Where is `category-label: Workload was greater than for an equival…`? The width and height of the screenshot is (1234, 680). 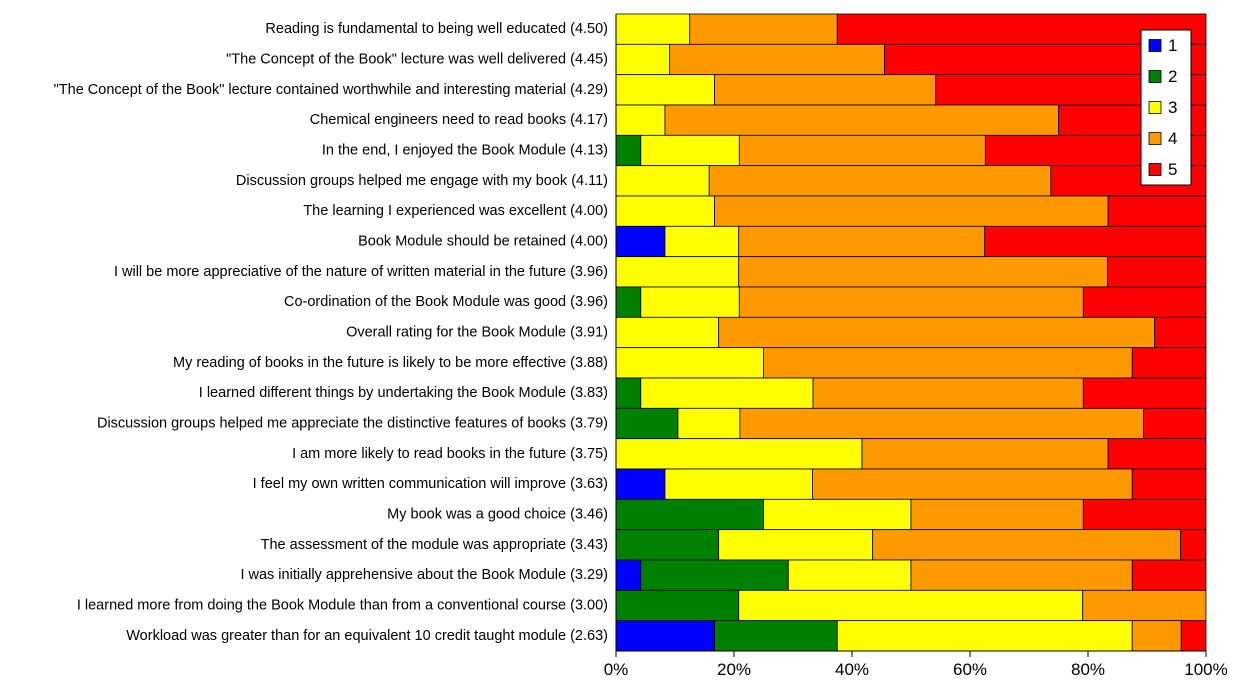
category-label: Workload was greater than for an equival… is located at coordinates (367, 636).